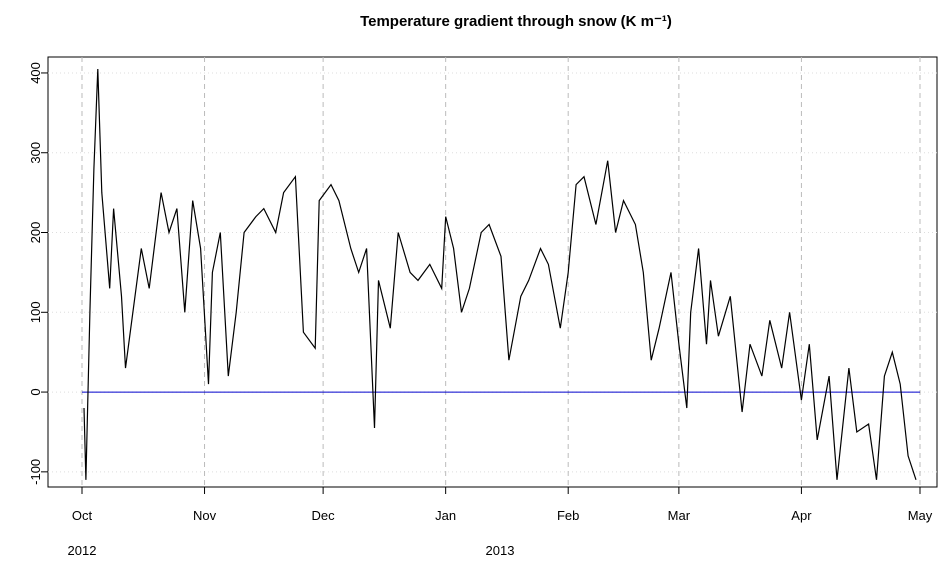 This screenshot has width=948, height=563. I want to click on x-tick-label: May, so click(920, 515).